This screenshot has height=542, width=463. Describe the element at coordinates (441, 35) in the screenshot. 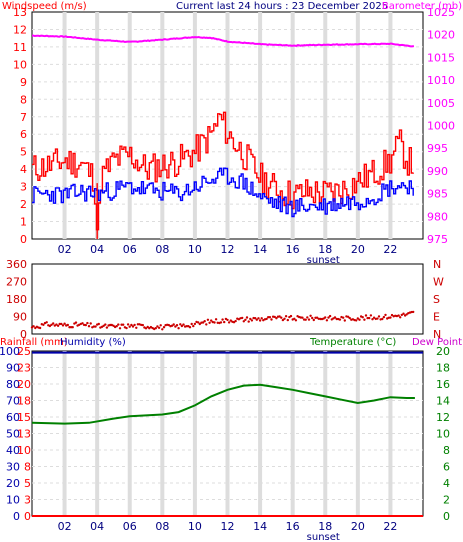

I see `barometer-tick-label: 1020` at that location.